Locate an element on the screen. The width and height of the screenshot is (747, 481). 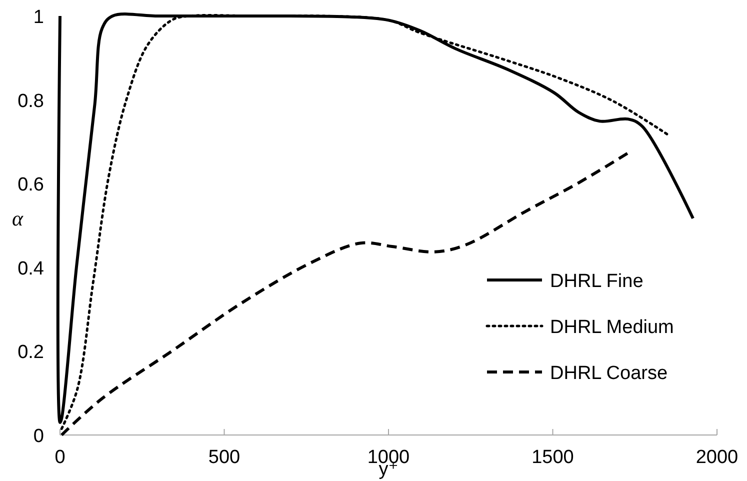
x-tick-label: 1500 is located at coordinates (553, 457).